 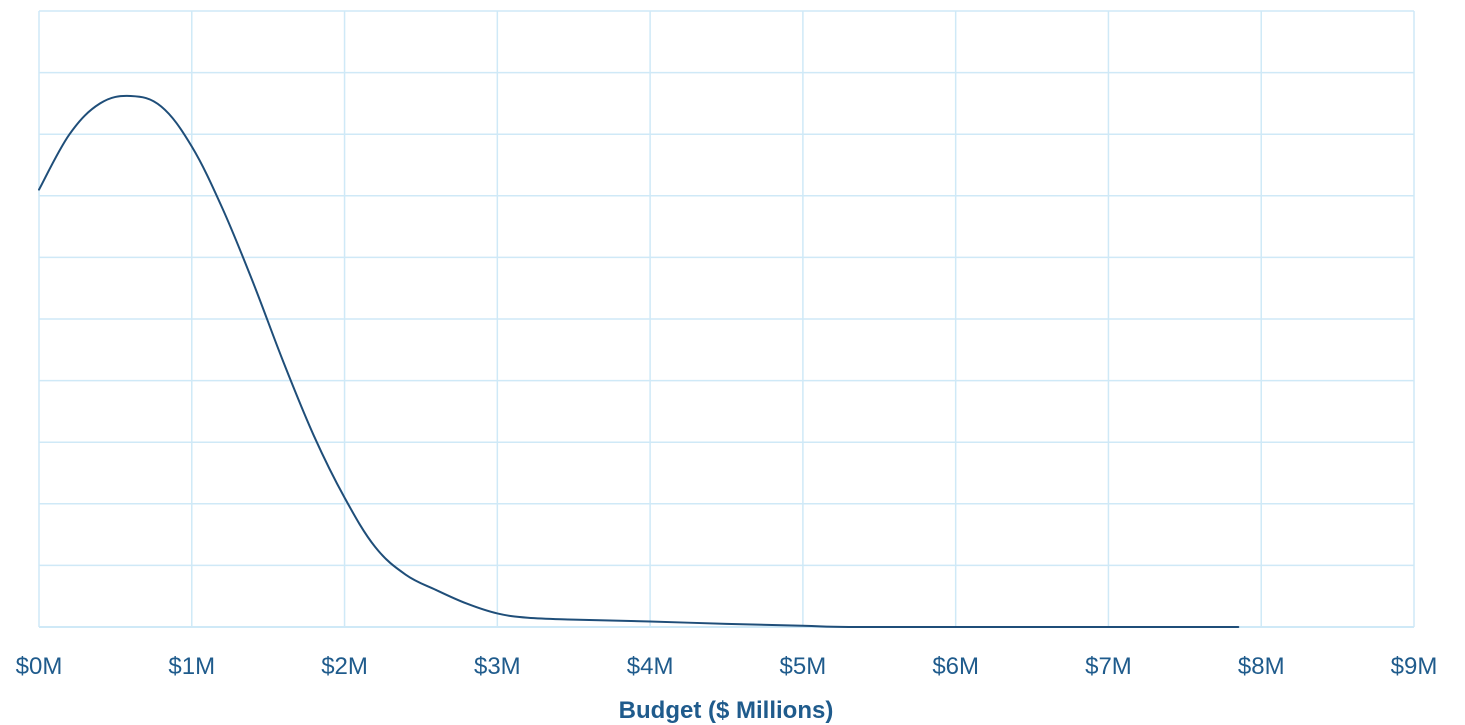 What do you see at coordinates (727, 666) in the screenshot?
I see `x-tick-labels: $0M $1M $2M $3M $4M $5M $6M $7M $8M $9M` at bounding box center [727, 666].